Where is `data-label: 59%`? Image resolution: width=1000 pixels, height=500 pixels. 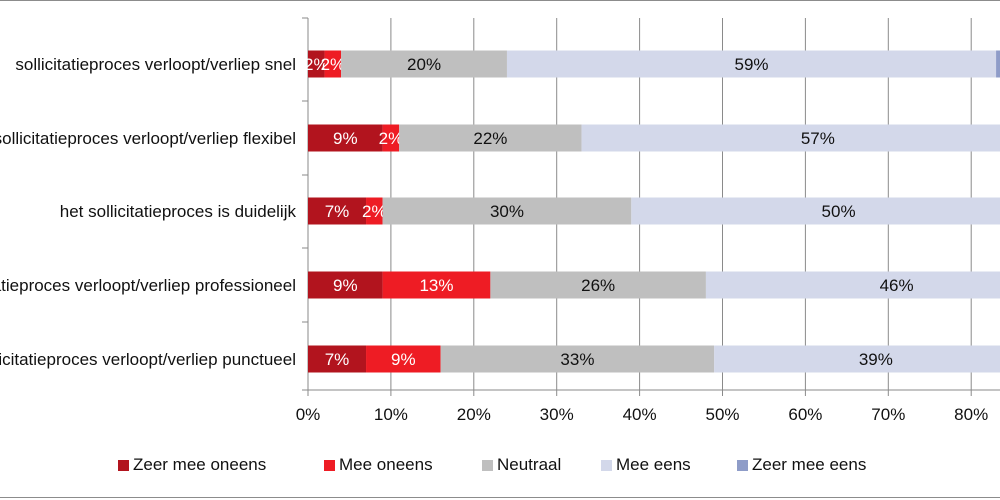 data-label: 59% is located at coordinates (751, 64).